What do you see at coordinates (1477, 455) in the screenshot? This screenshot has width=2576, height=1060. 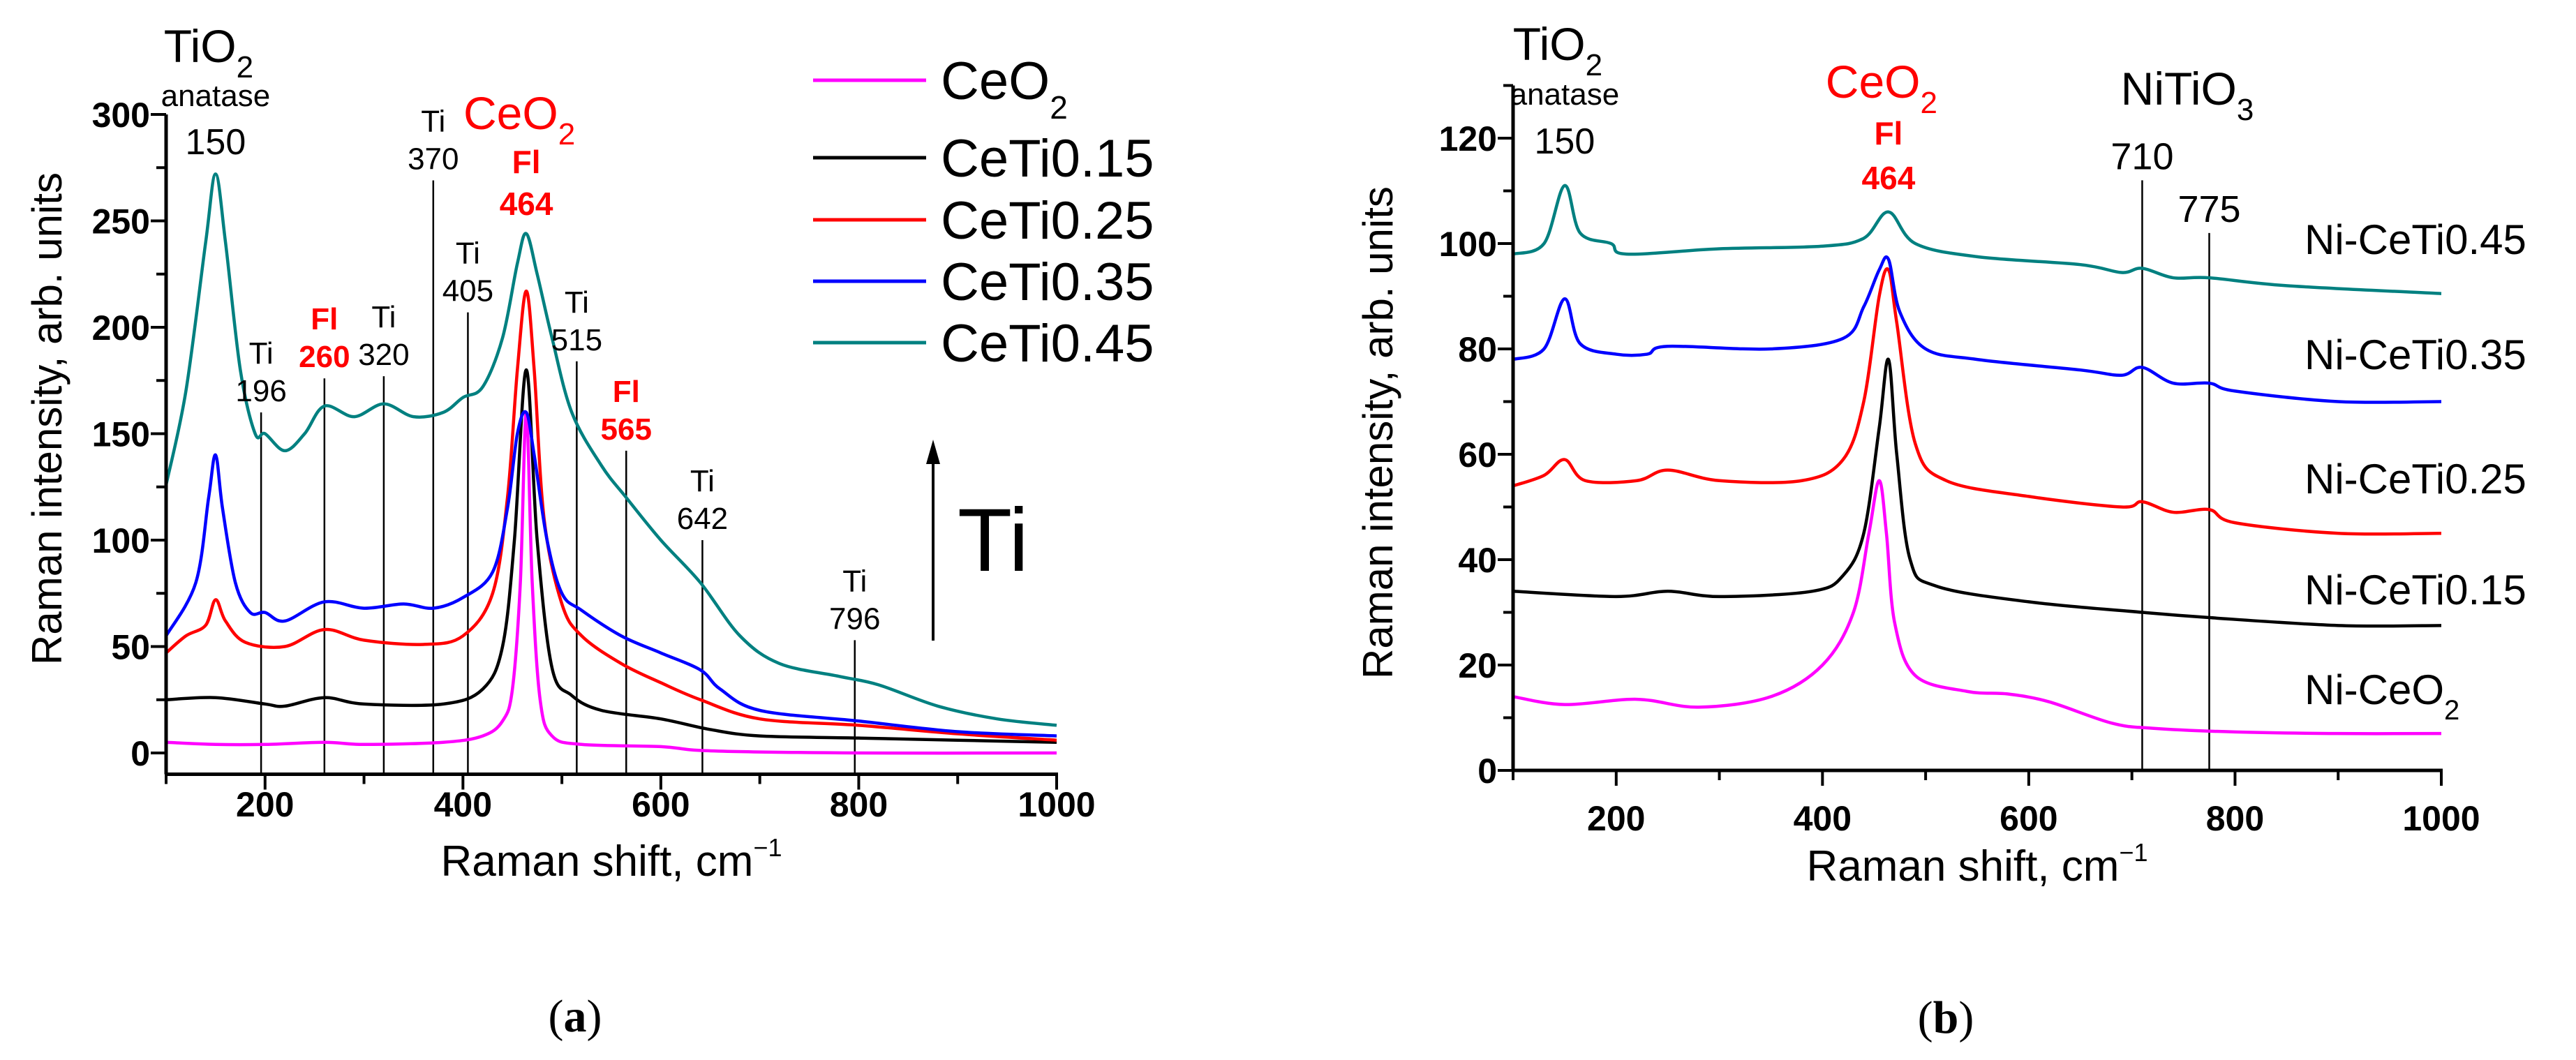 I see `y-tick-label: 60` at bounding box center [1477, 455].